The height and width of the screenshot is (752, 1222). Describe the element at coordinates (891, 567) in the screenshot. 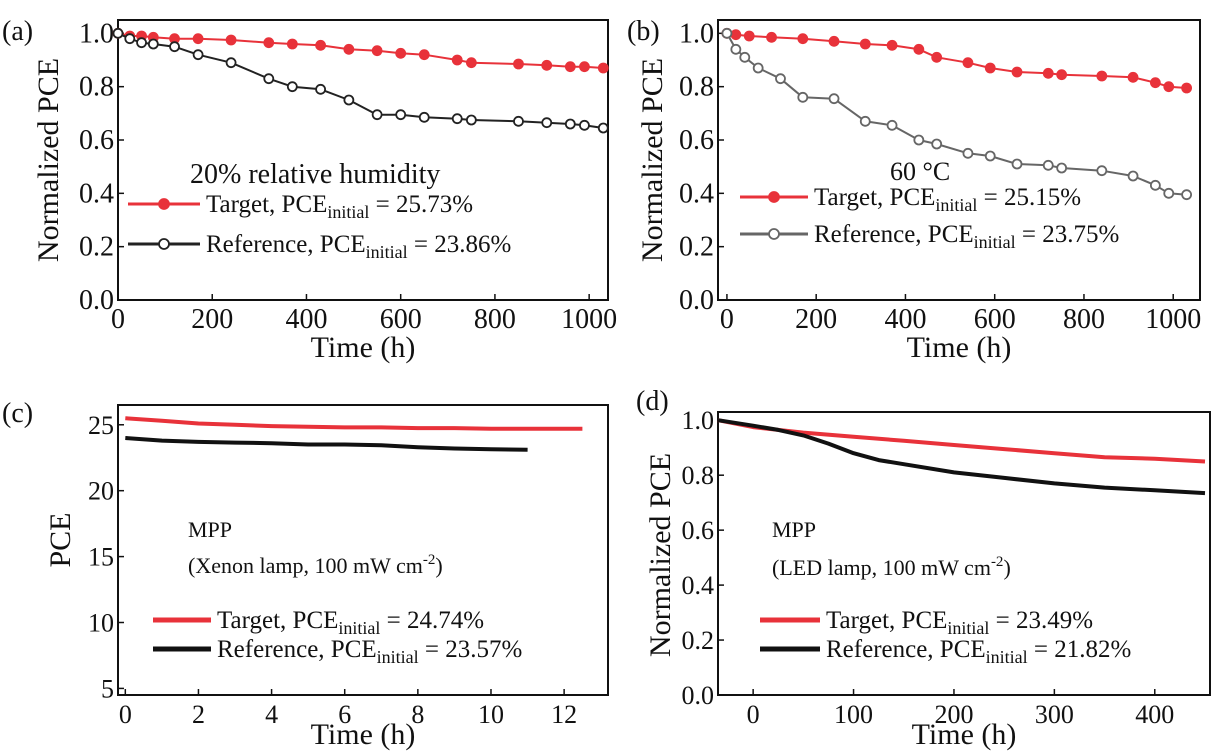

I see `annotation-light-source: (LED lamp, 100 mW cm-2)` at that location.